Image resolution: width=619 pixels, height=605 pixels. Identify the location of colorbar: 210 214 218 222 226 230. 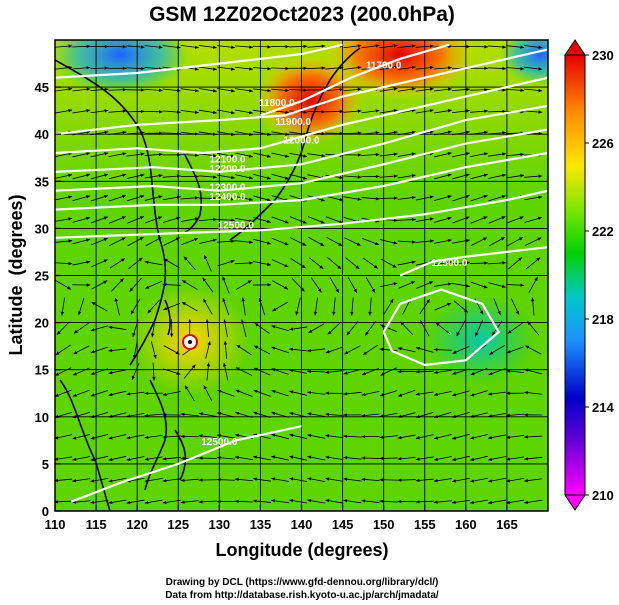
(589, 275).